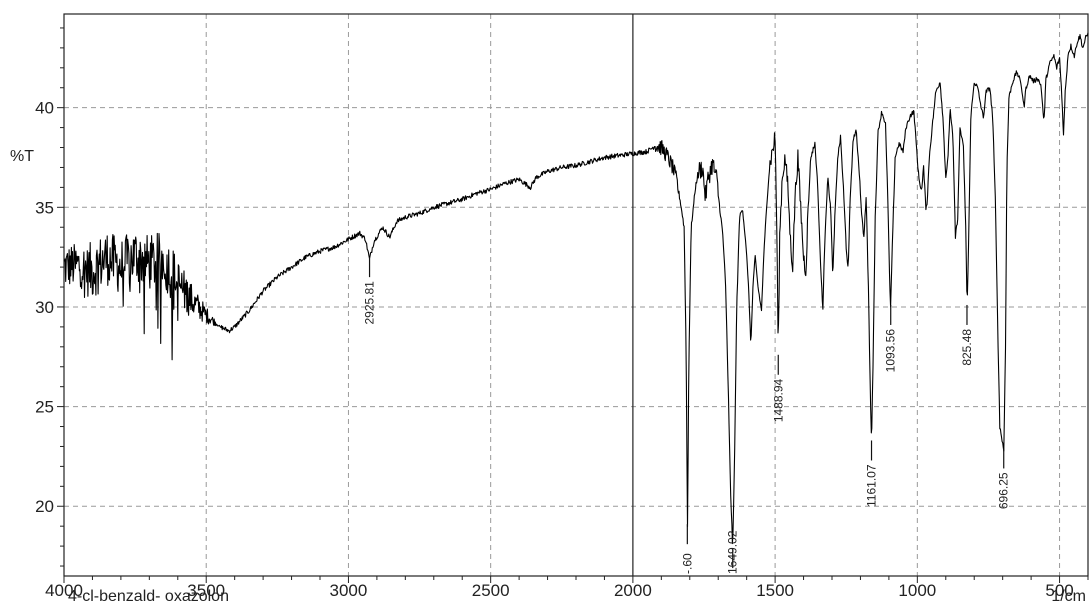 The image size is (1092, 608). I want to click on peak-label-1488.94: 1488.94, so click(778, 400).